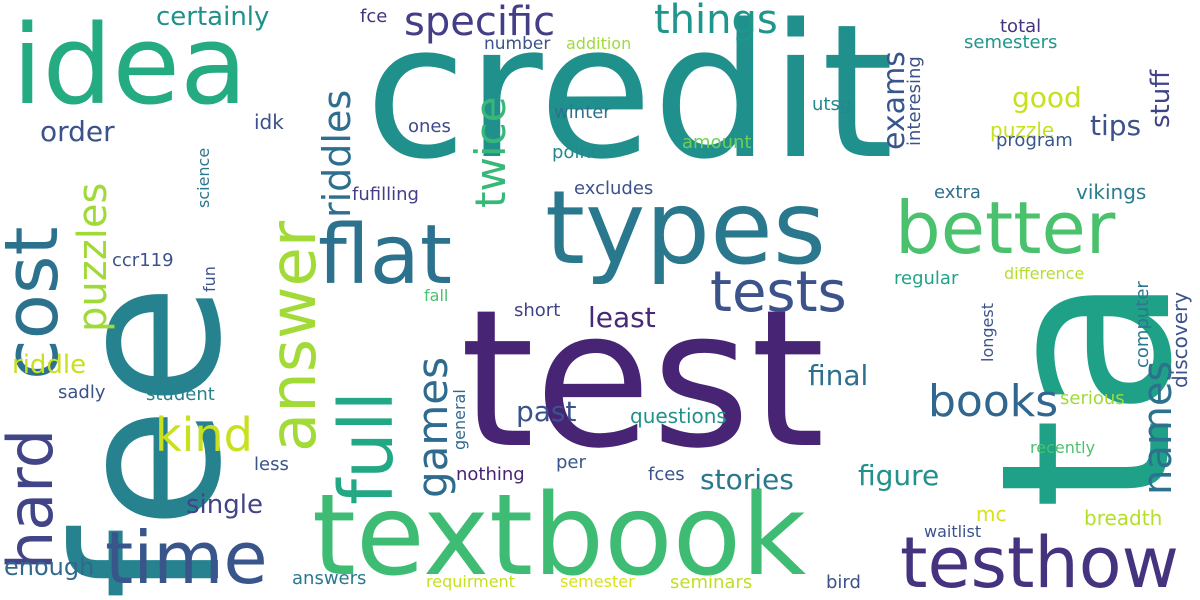 The height and width of the screenshot is (600, 1200). What do you see at coordinates (716, 21) in the screenshot?
I see `word-things: things` at bounding box center [716, 21].